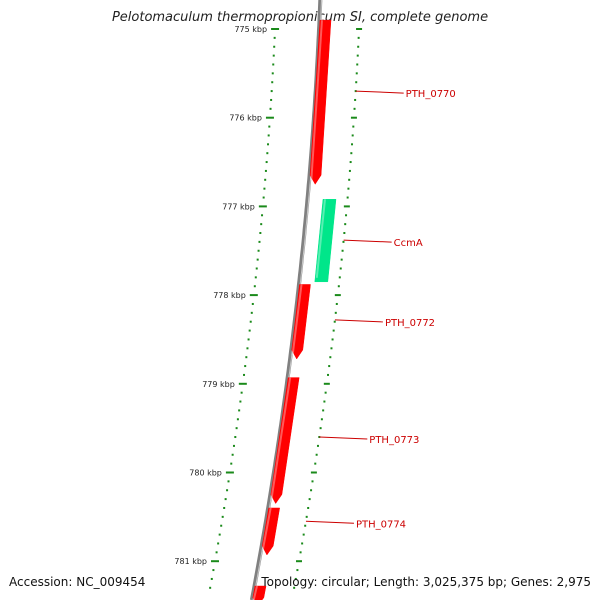  I want to click on gene-features, so click(294, 309).